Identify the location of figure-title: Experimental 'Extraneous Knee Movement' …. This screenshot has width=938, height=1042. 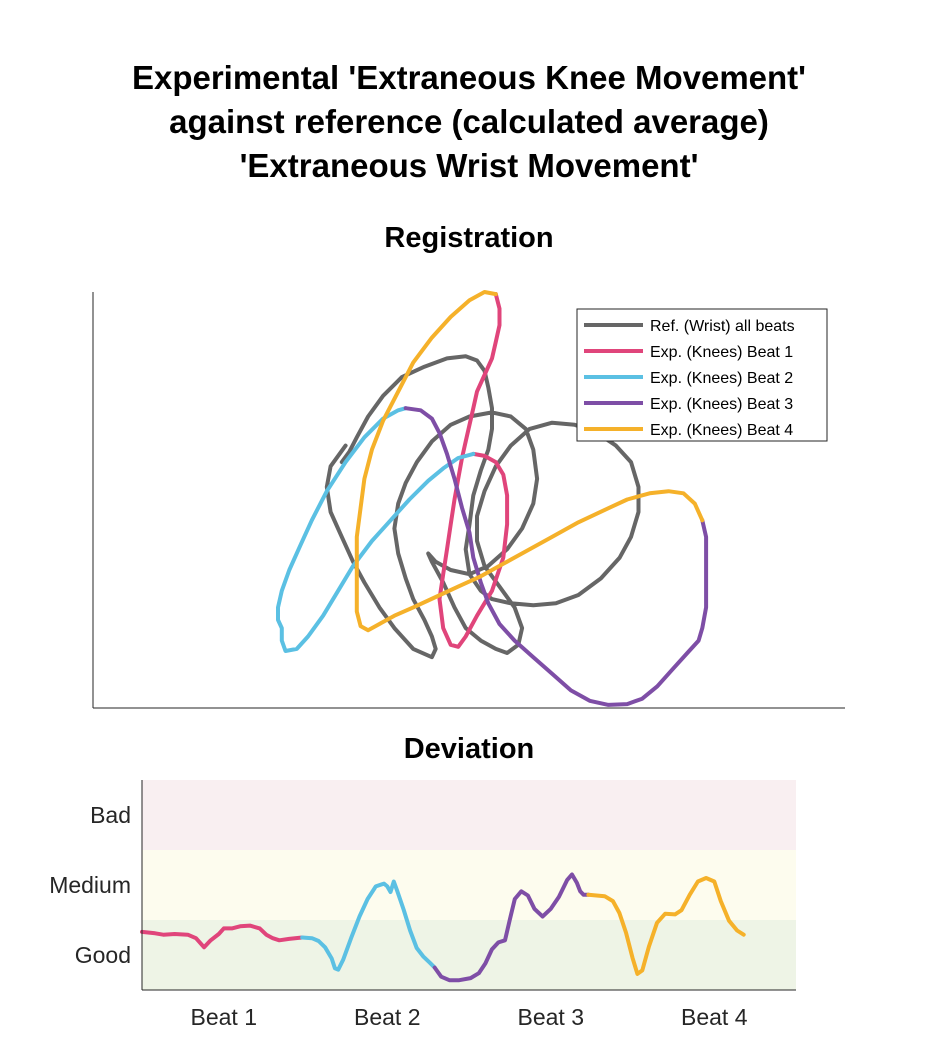
(469, 122).